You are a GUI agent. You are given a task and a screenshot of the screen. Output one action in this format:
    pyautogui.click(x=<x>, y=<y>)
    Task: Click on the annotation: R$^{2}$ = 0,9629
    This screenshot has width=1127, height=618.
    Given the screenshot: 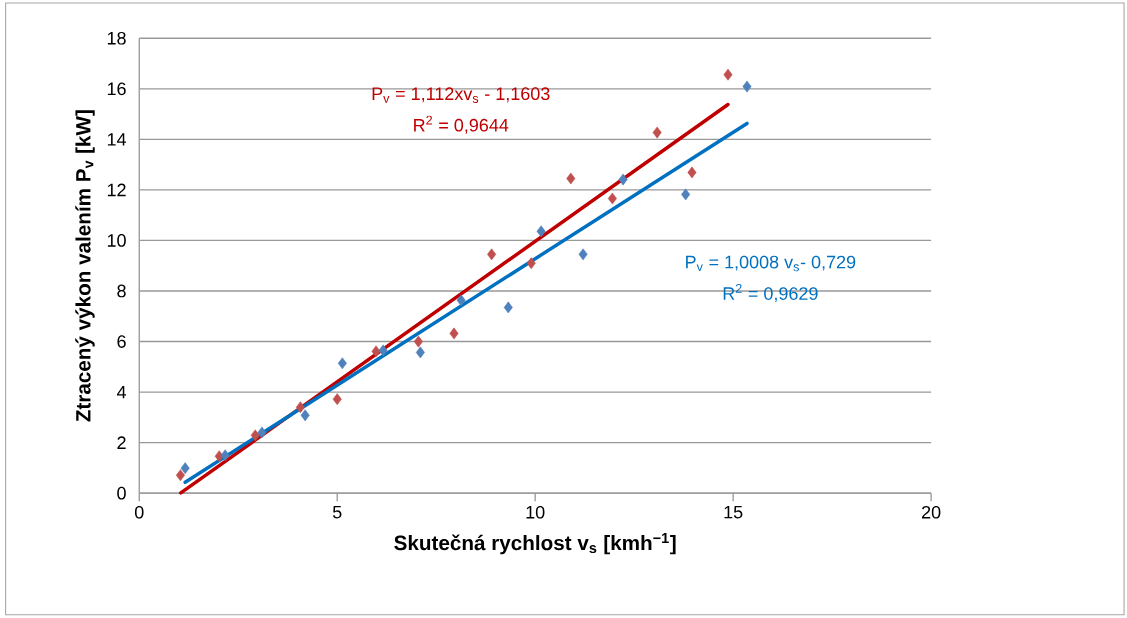 What is the action you would take?
    pyautogui.click(x=770, y=293)
    